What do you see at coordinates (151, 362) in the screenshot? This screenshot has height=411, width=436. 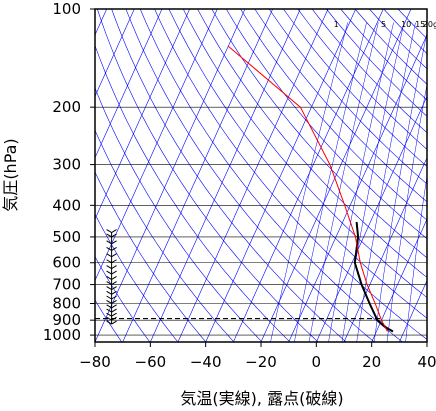 I see `x-tick-label: −60` at bounding box center [151, 362].